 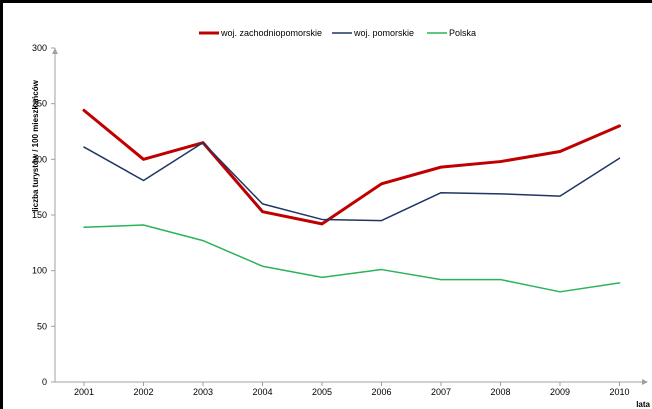 What do you see at coordinates (322, 392) in the screenshot?
I see `x-tick-label: 2005` at bounding box center [322, 392].